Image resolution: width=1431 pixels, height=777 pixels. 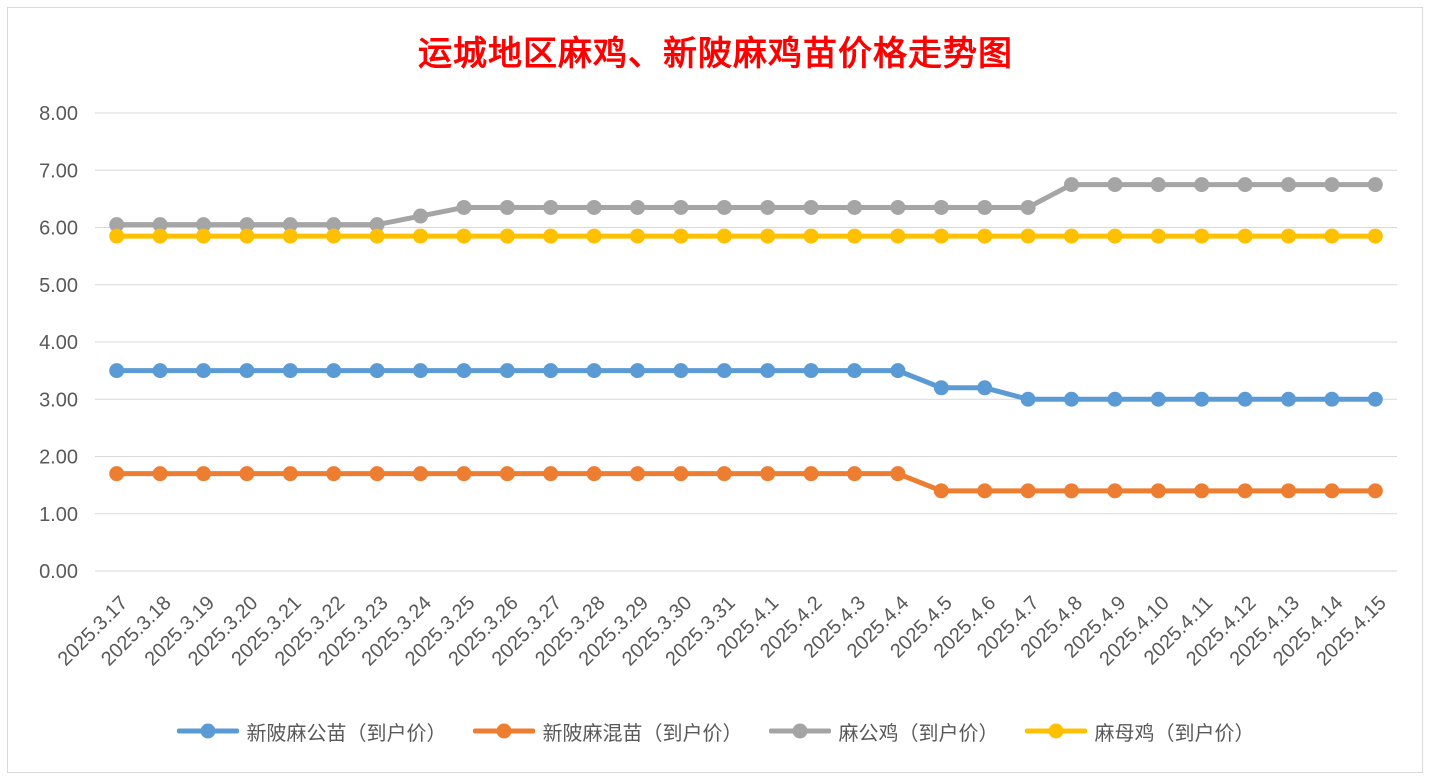 What do you see at coordinates (58, 171) in the screenshot?
I see `y-tick-label: 7.00` at bounding box center [58, 171].